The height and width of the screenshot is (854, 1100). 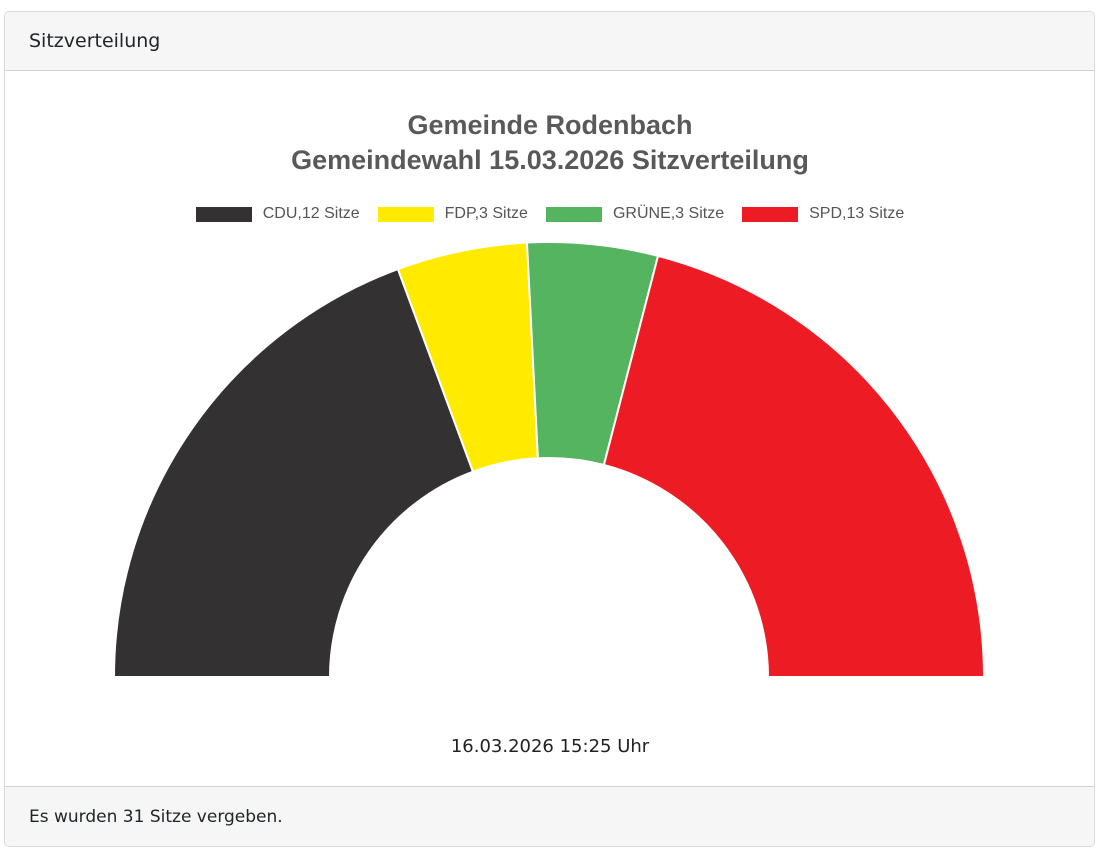 What do you see at coordinates (857, 213) in the screenshot?
I see `legend-label: SPD,13 Sitze` at bounding box center [857, 213].